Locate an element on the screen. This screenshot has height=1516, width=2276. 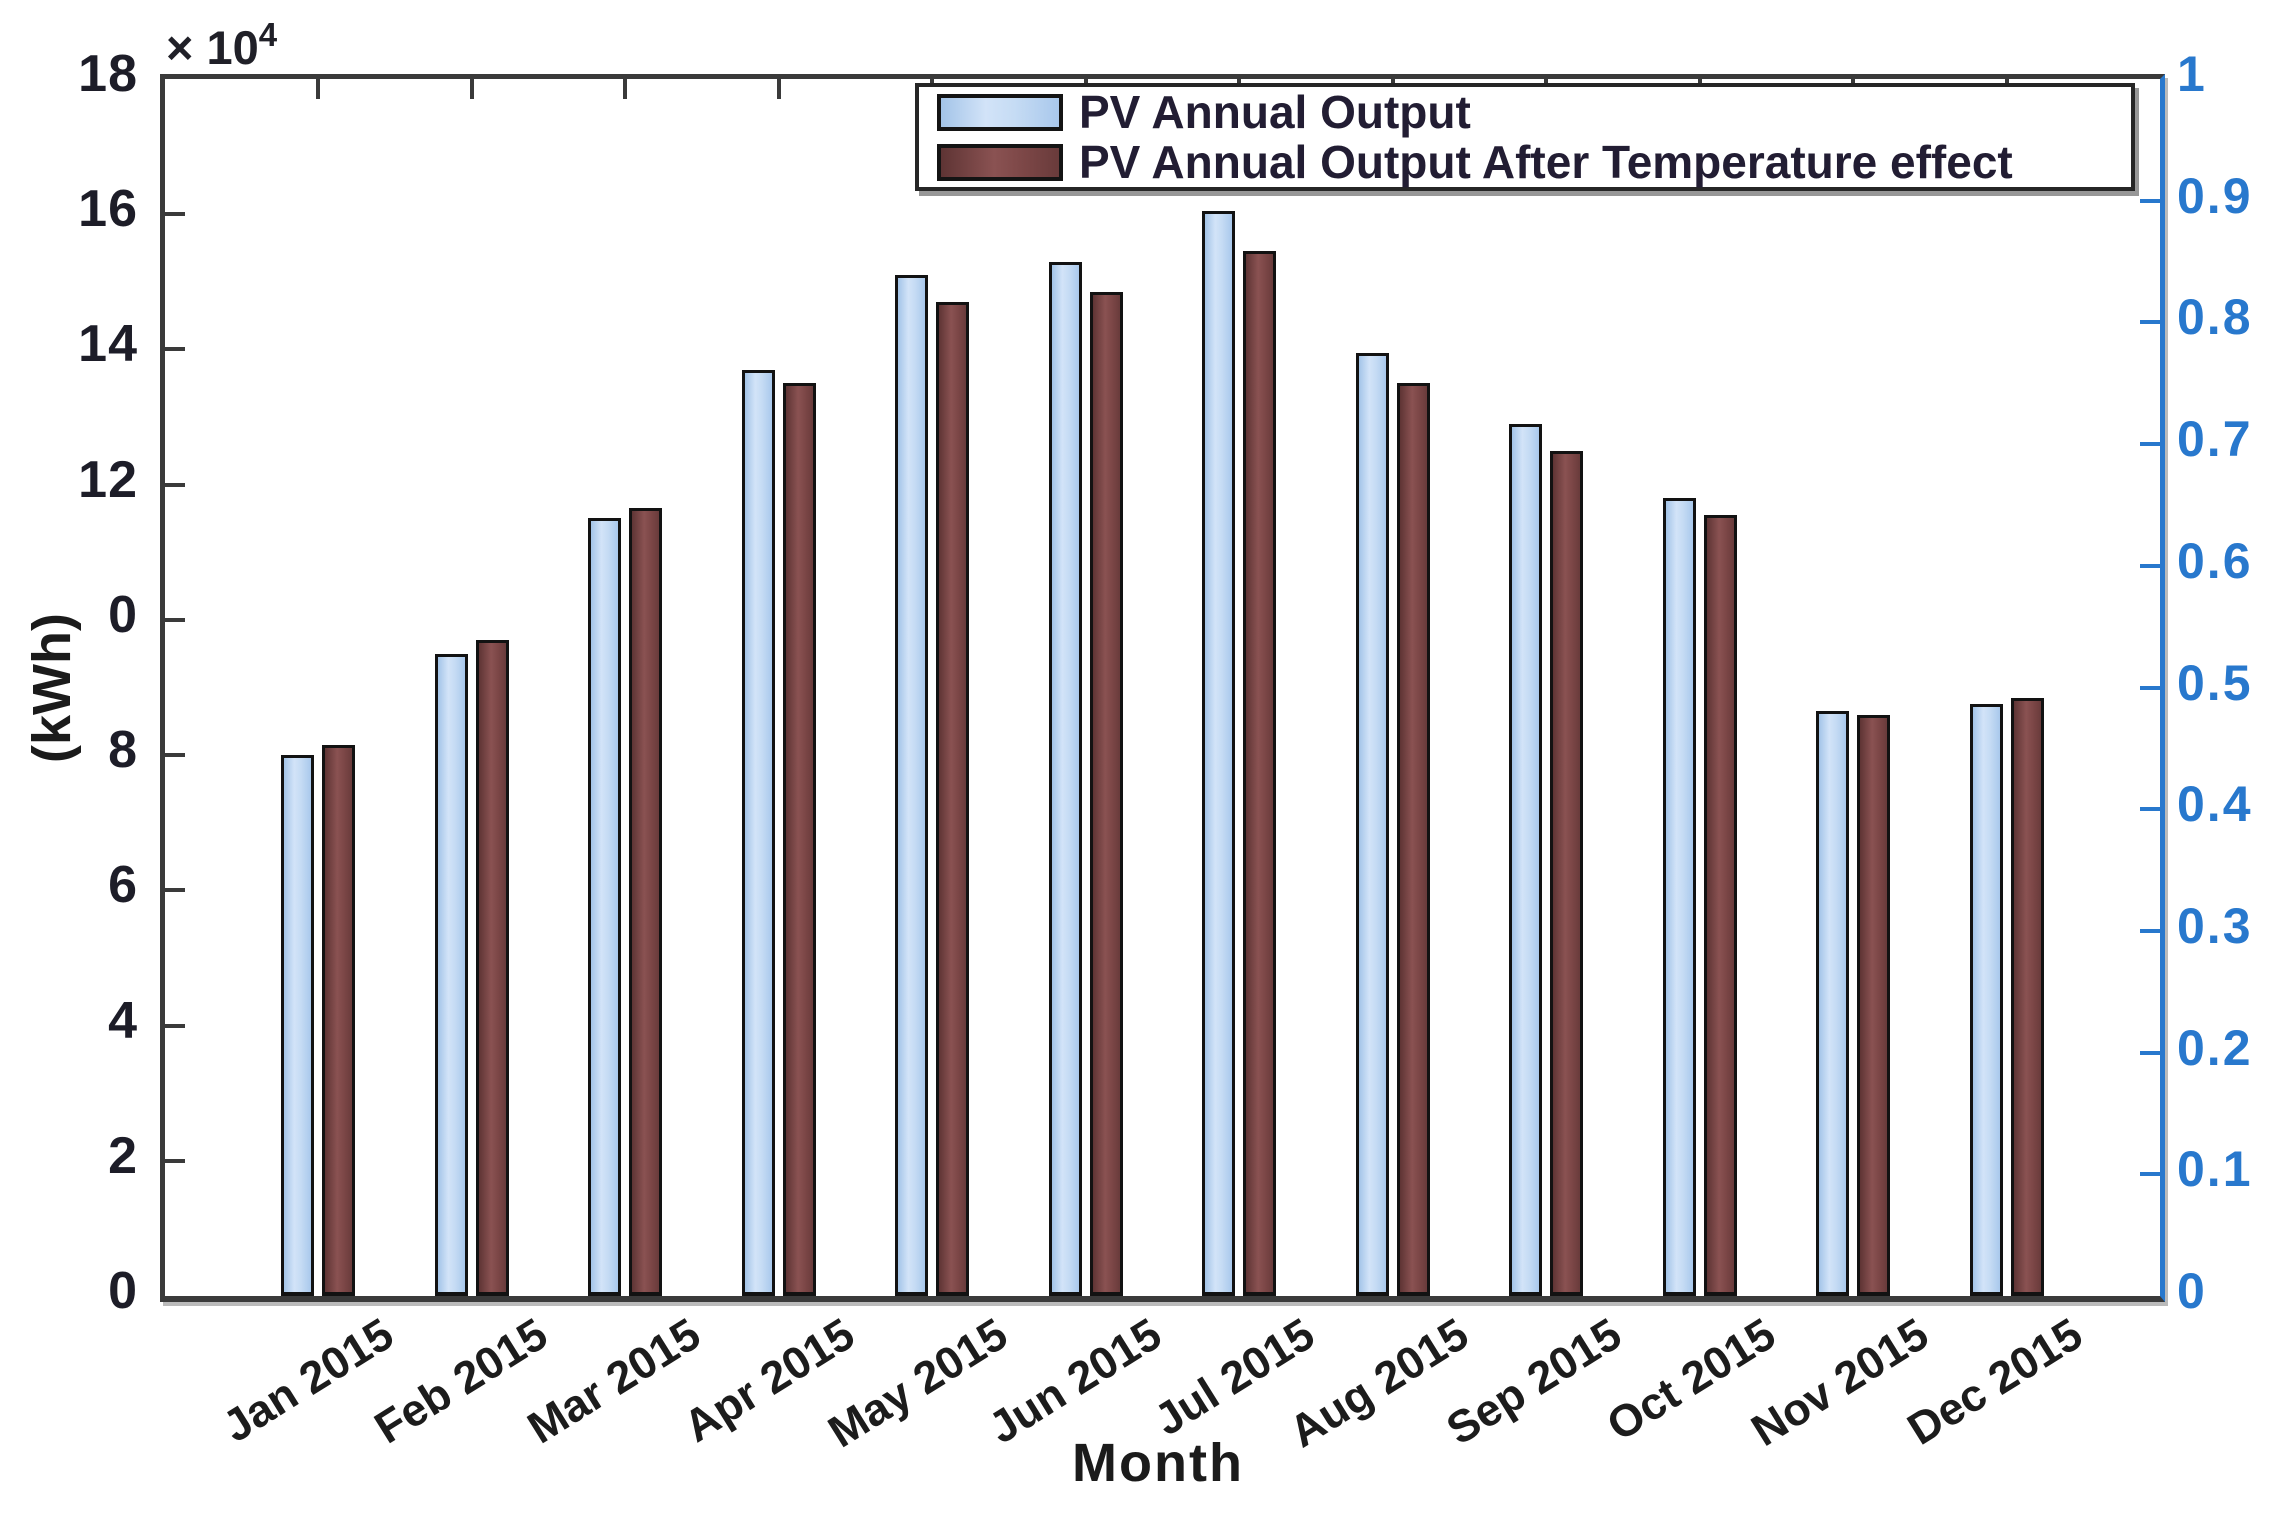
bar-after-temp-nov-2015 is located at coordinates (1874, 1005).